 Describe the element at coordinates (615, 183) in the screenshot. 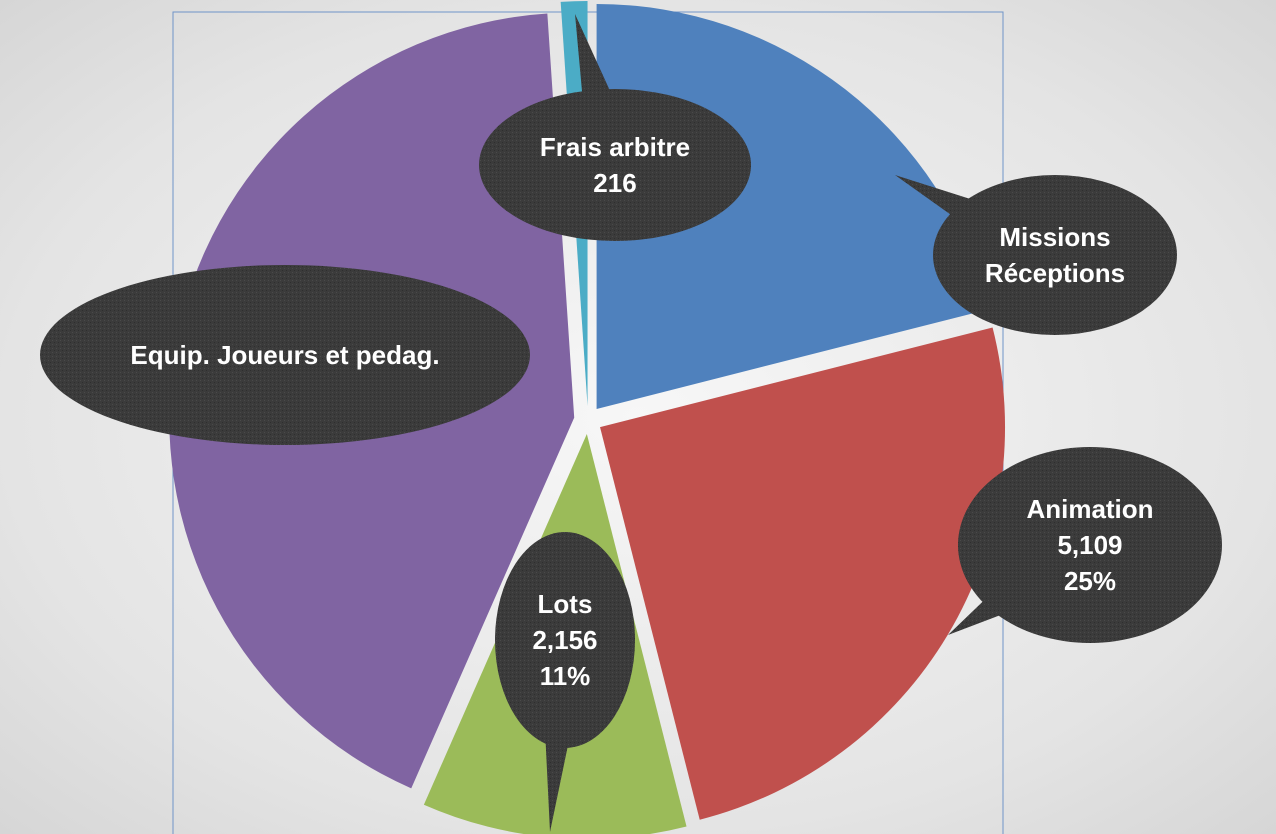

I see `value-label: 216` at that location.